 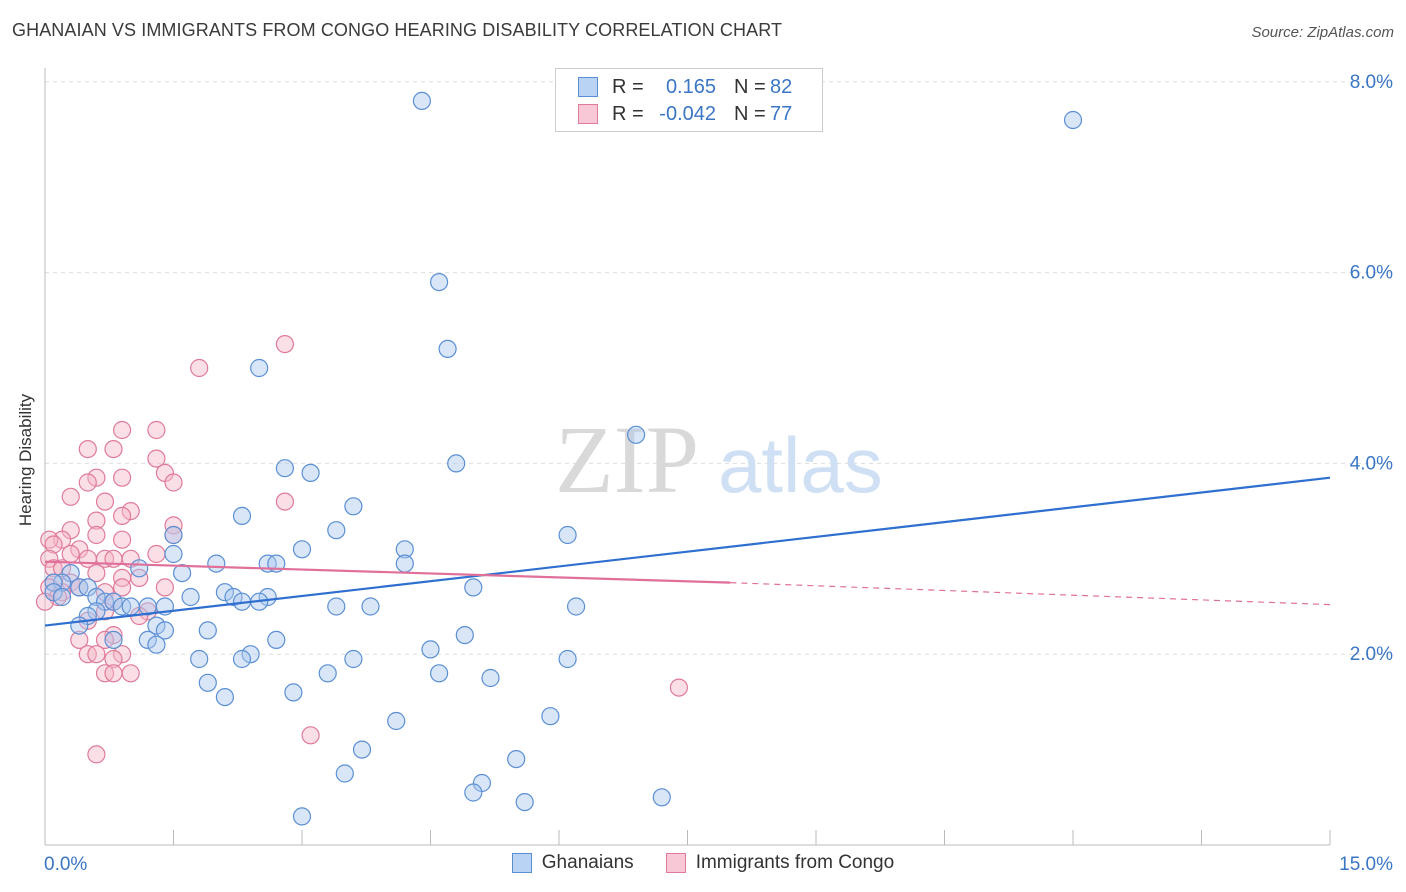 What do you see at coordinates (587, 862) in the screenshot?
I see `legend-label: Ghanaians` at bounding box center [587, 862].